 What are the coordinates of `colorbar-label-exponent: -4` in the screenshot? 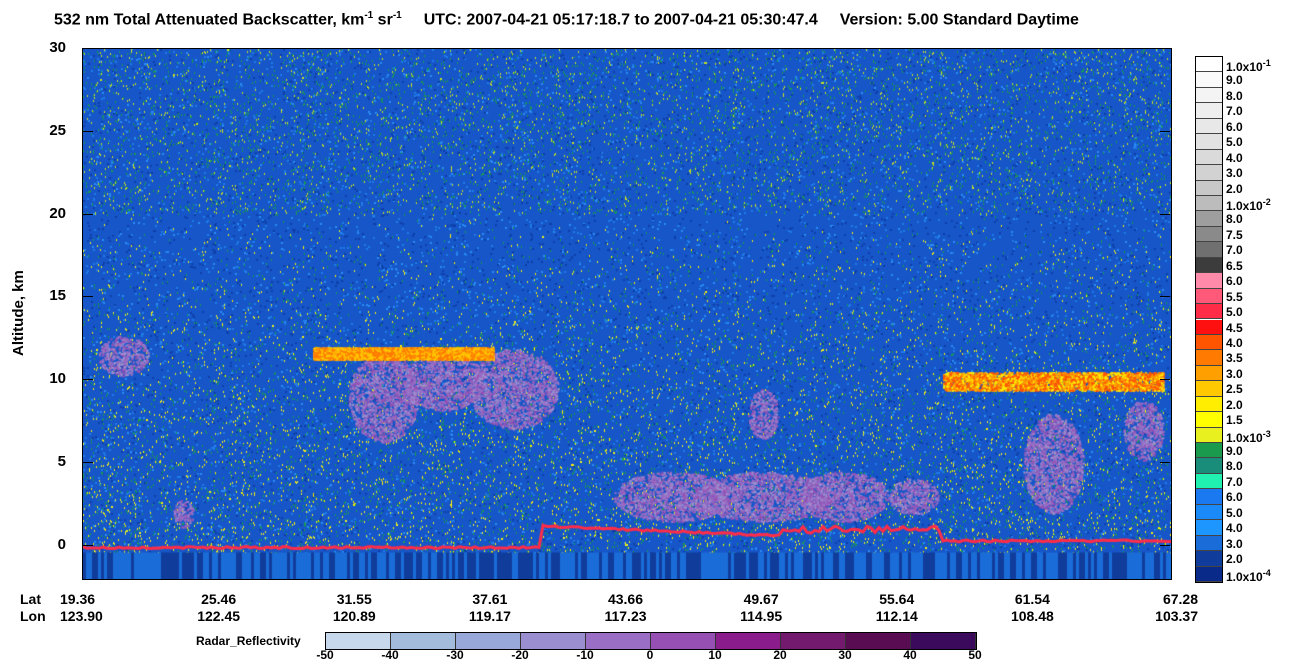 It's located at (1266, 572).